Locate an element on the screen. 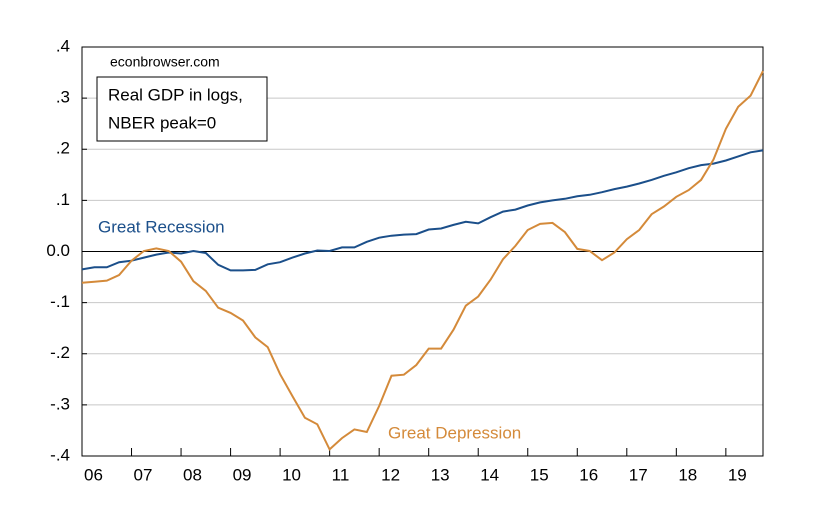  y-tick-label: -.2 is located at coordinates (60, 352).